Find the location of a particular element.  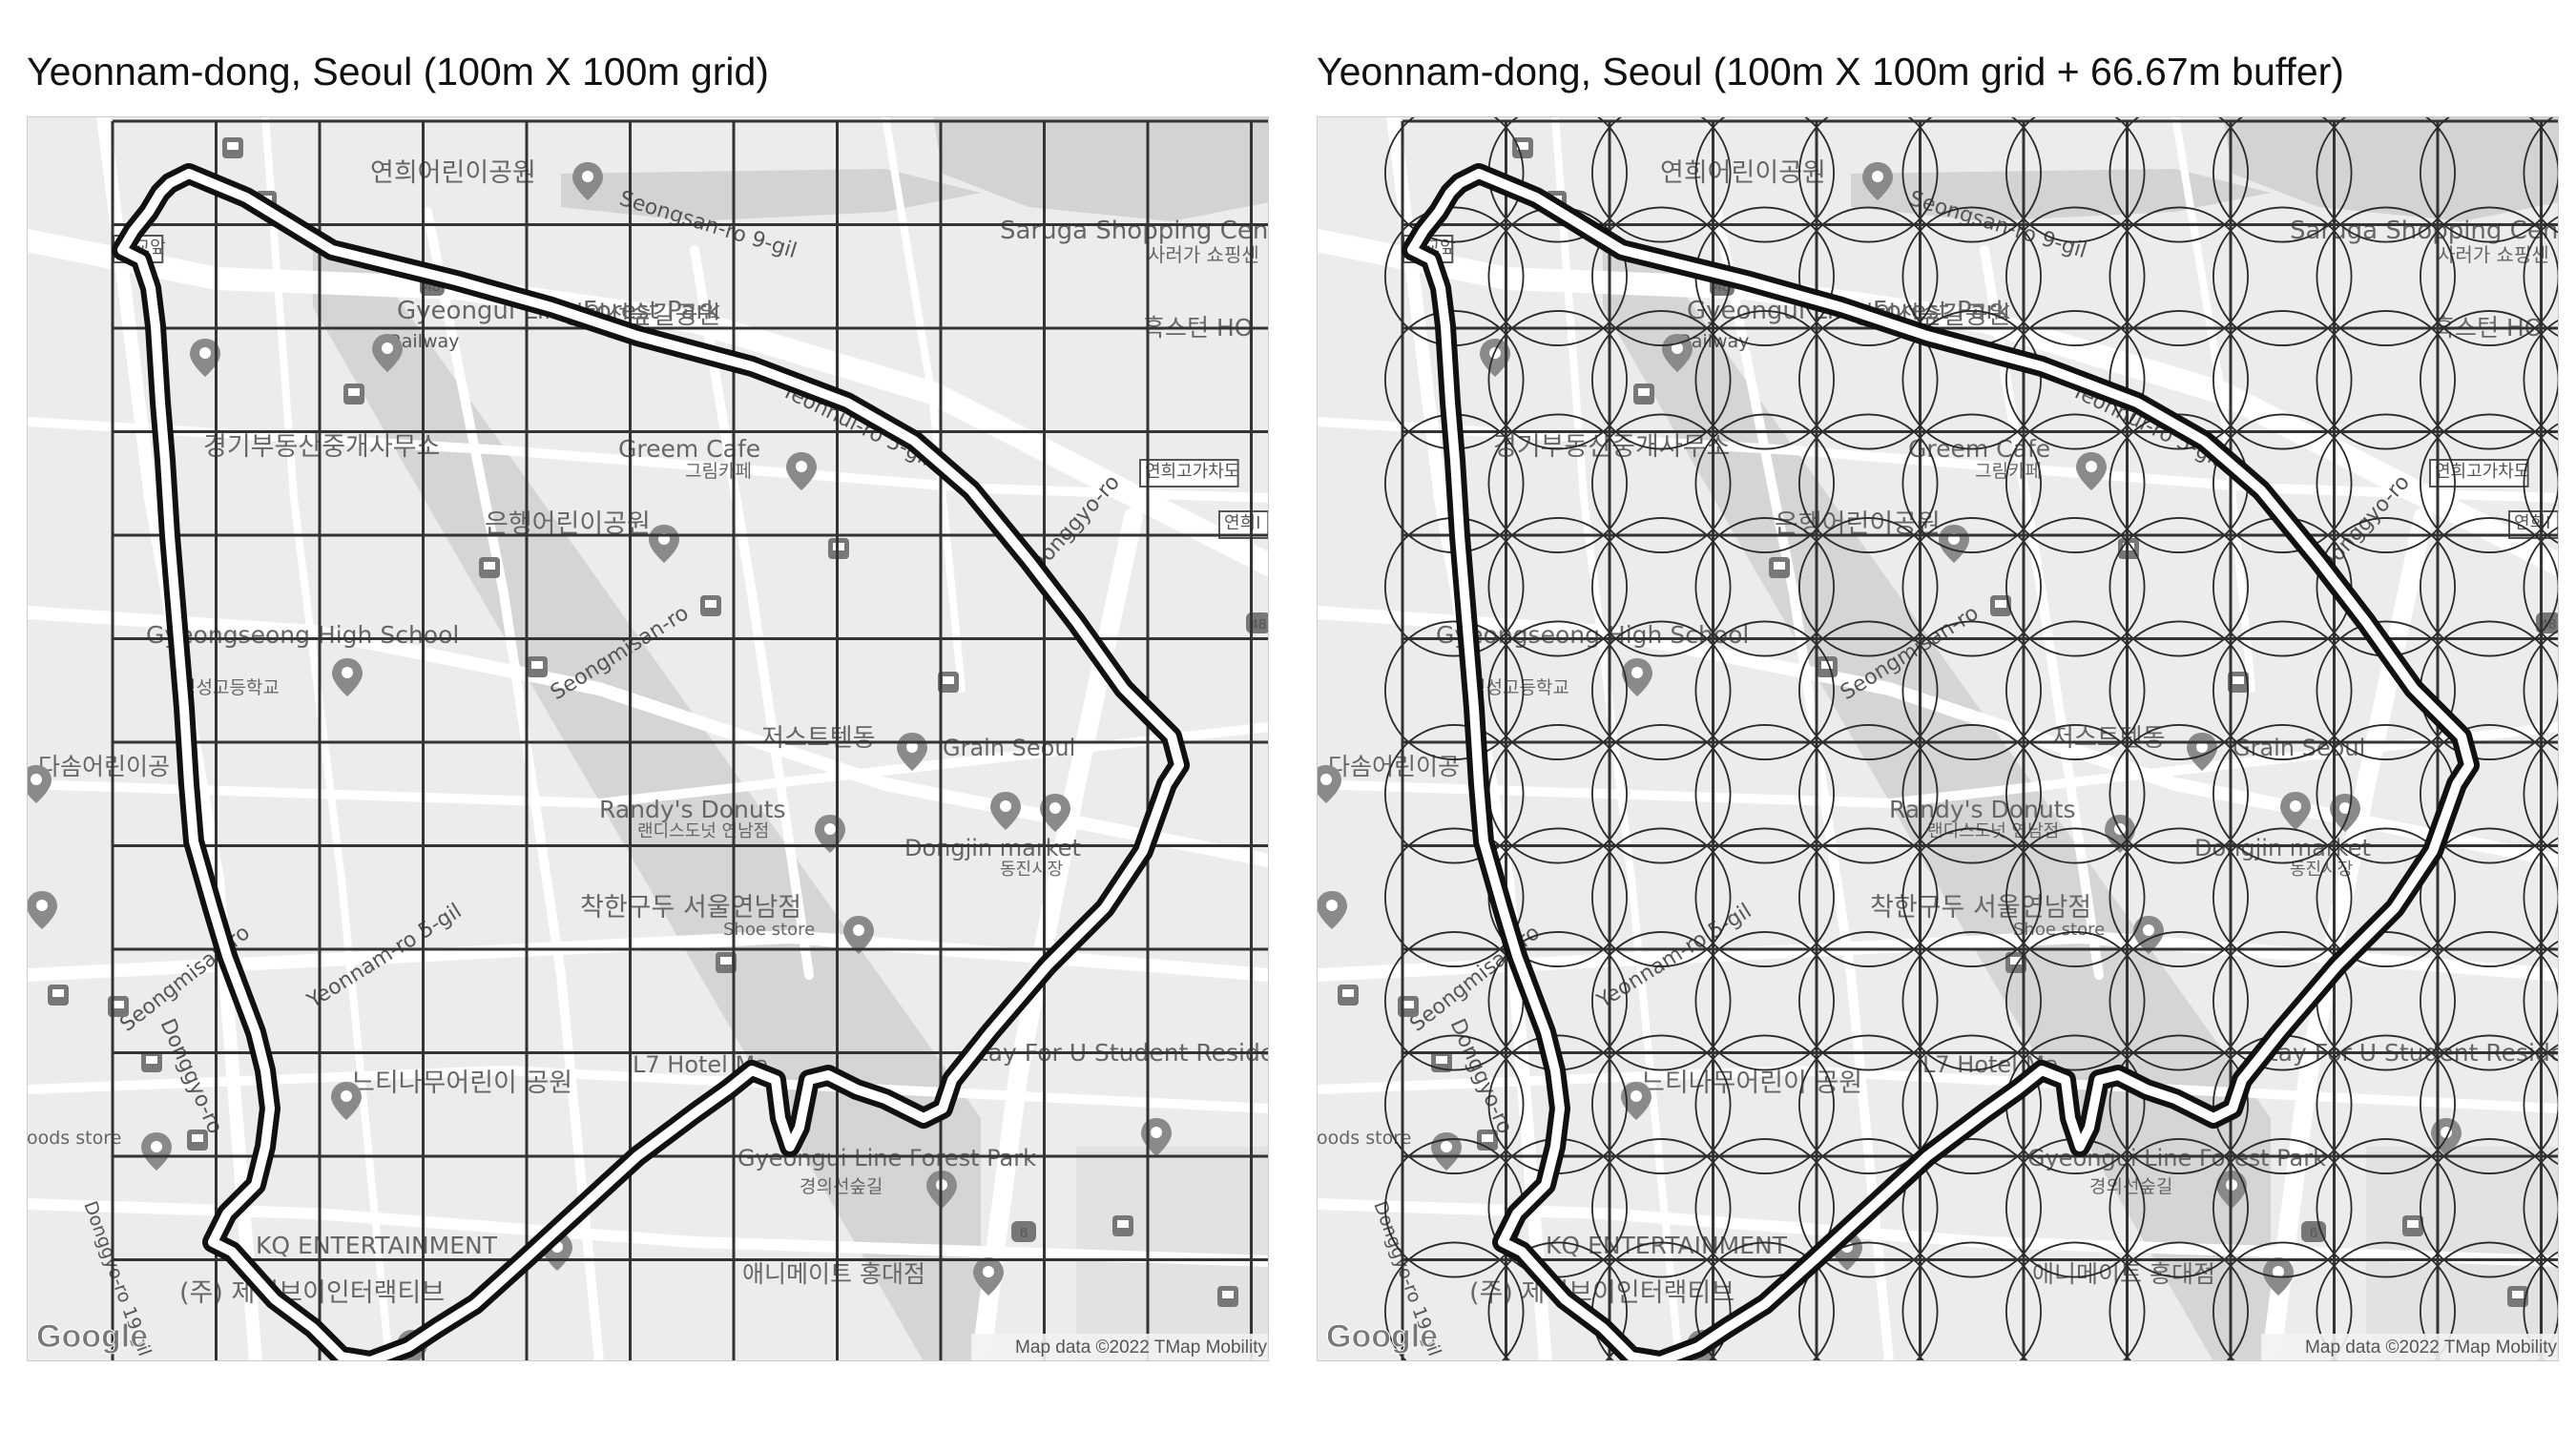

map-label: 연희어린이공원 is located at coordinates (1743, 173).